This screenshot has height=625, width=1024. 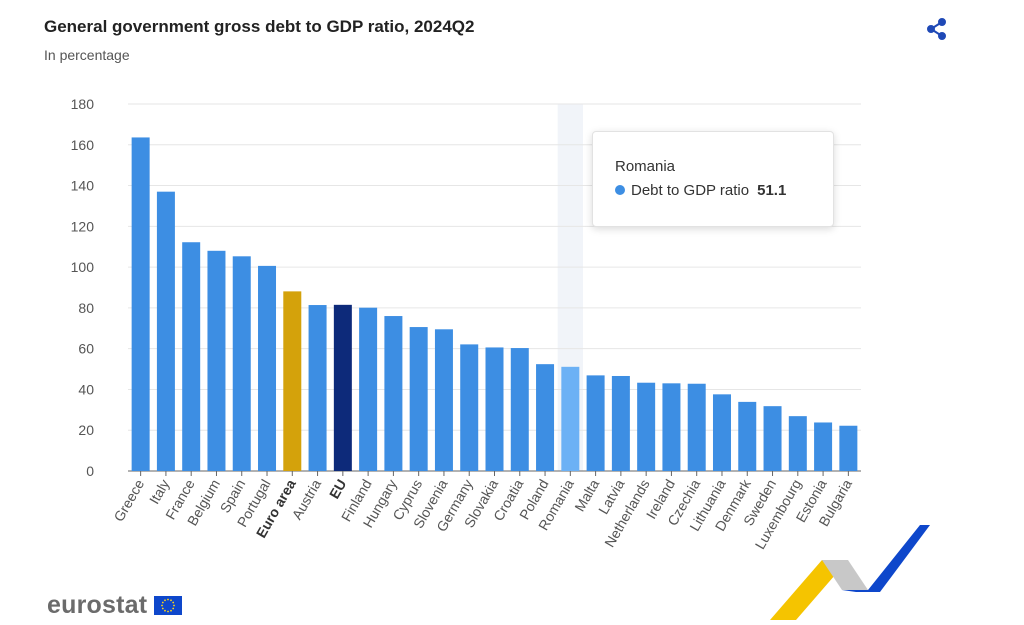 What do you see at coordinates (86, 308) in the screenshot?
I see `y-tick-label: 80` at bounding box center [86, 308].